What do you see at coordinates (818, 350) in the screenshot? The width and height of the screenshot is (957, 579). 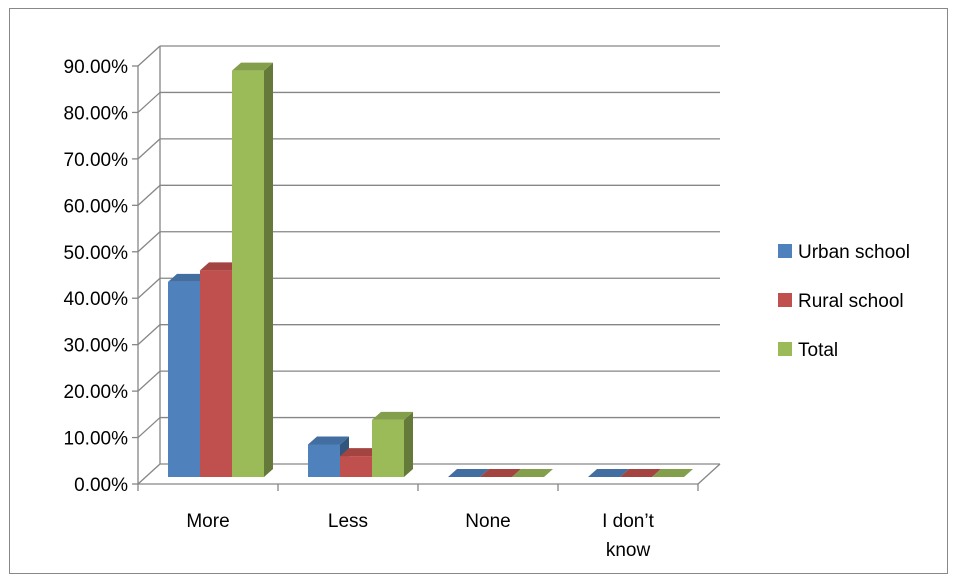 I see `legend-label: Total` at bounding box center [818, 350].